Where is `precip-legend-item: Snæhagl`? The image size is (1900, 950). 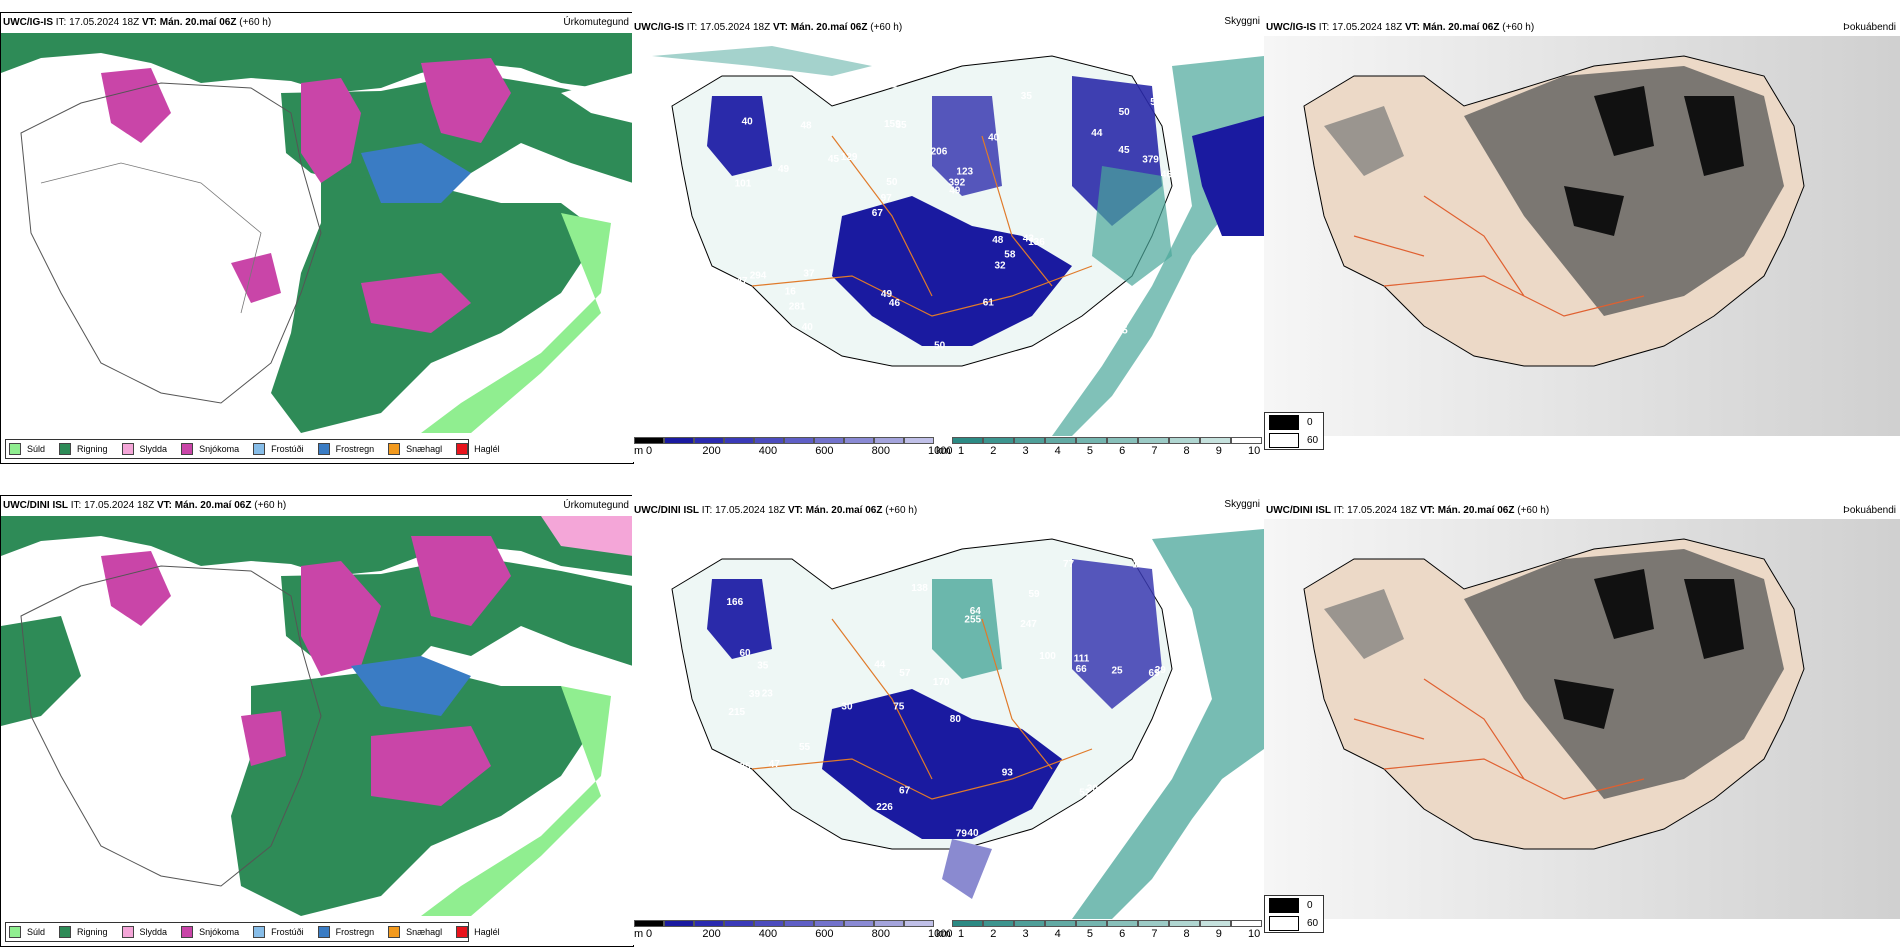 precip-legend-item: Snæhagl is located at coordinates (415, 449).